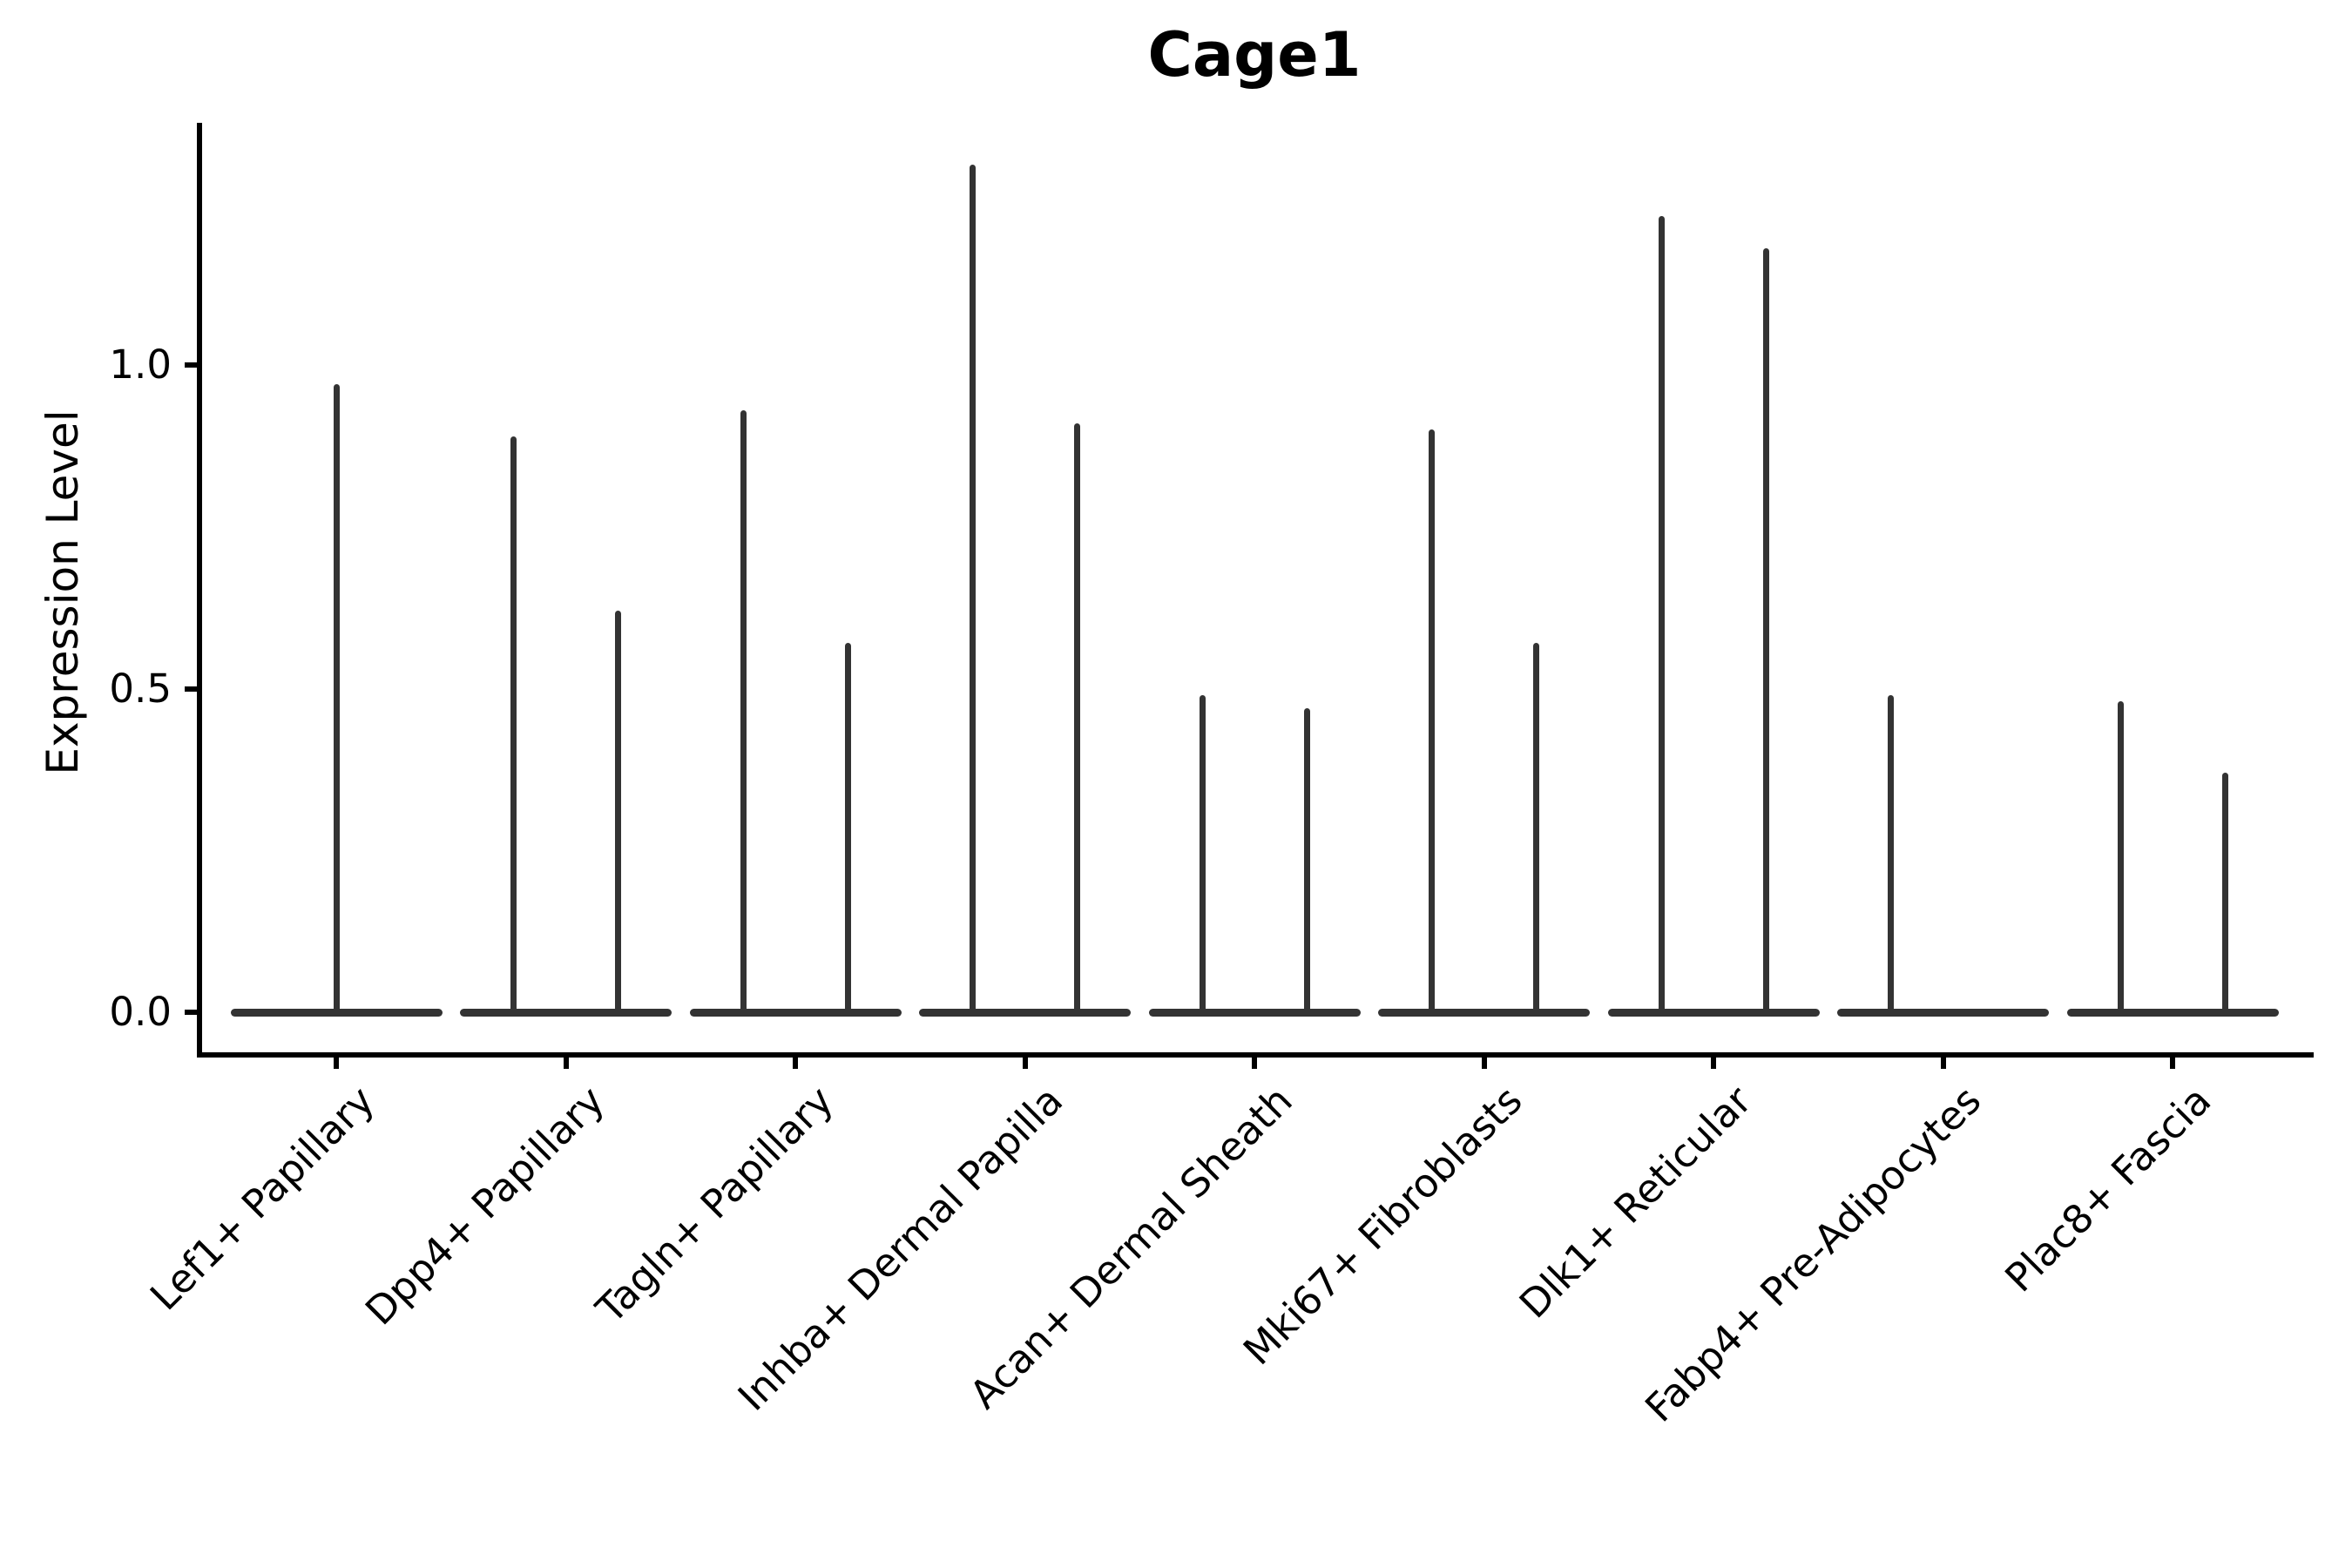  What do you see at coordinates (2108, 1189) in the screenshot?
I see `x-tick-label: Plac8+ Fascia` at bounding box center [2108, 1189].